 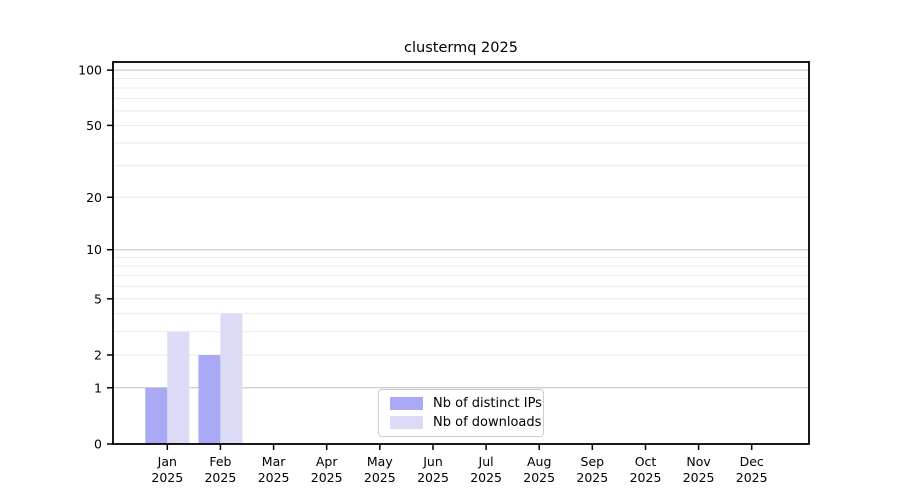 I want to click on legend-label-downloads: Nb of downloads, so click(x=487, y=422).